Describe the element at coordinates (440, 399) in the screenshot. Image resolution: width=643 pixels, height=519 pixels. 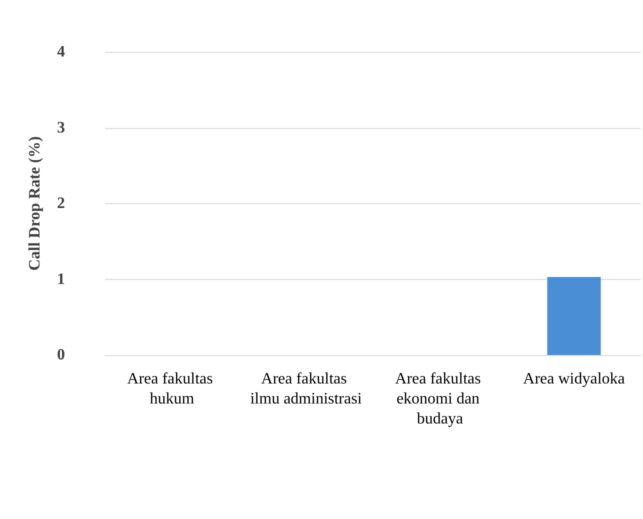
I see `x-tick-label: Area fakultas ekonomi dan budaya` at that location.